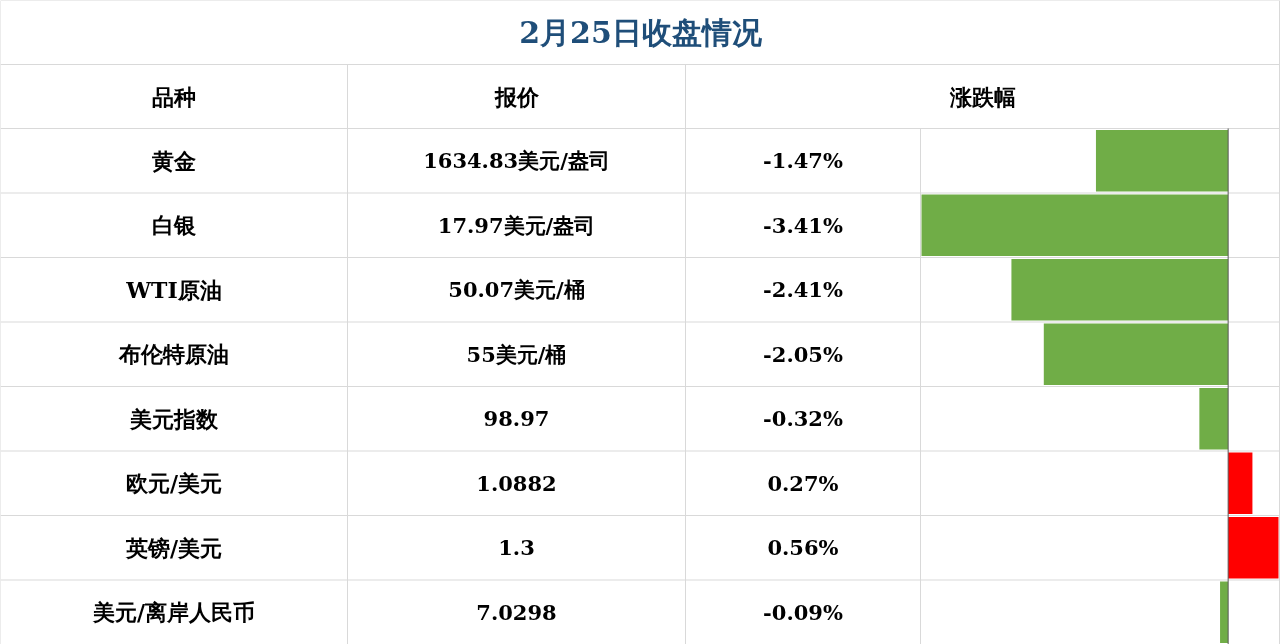 The width and height of the screenshot is (1280, 644). What do you see at coordinates (803, 225) in the screenshot?
I see `data-label: -3.41%` at bounding box center [803, 225].